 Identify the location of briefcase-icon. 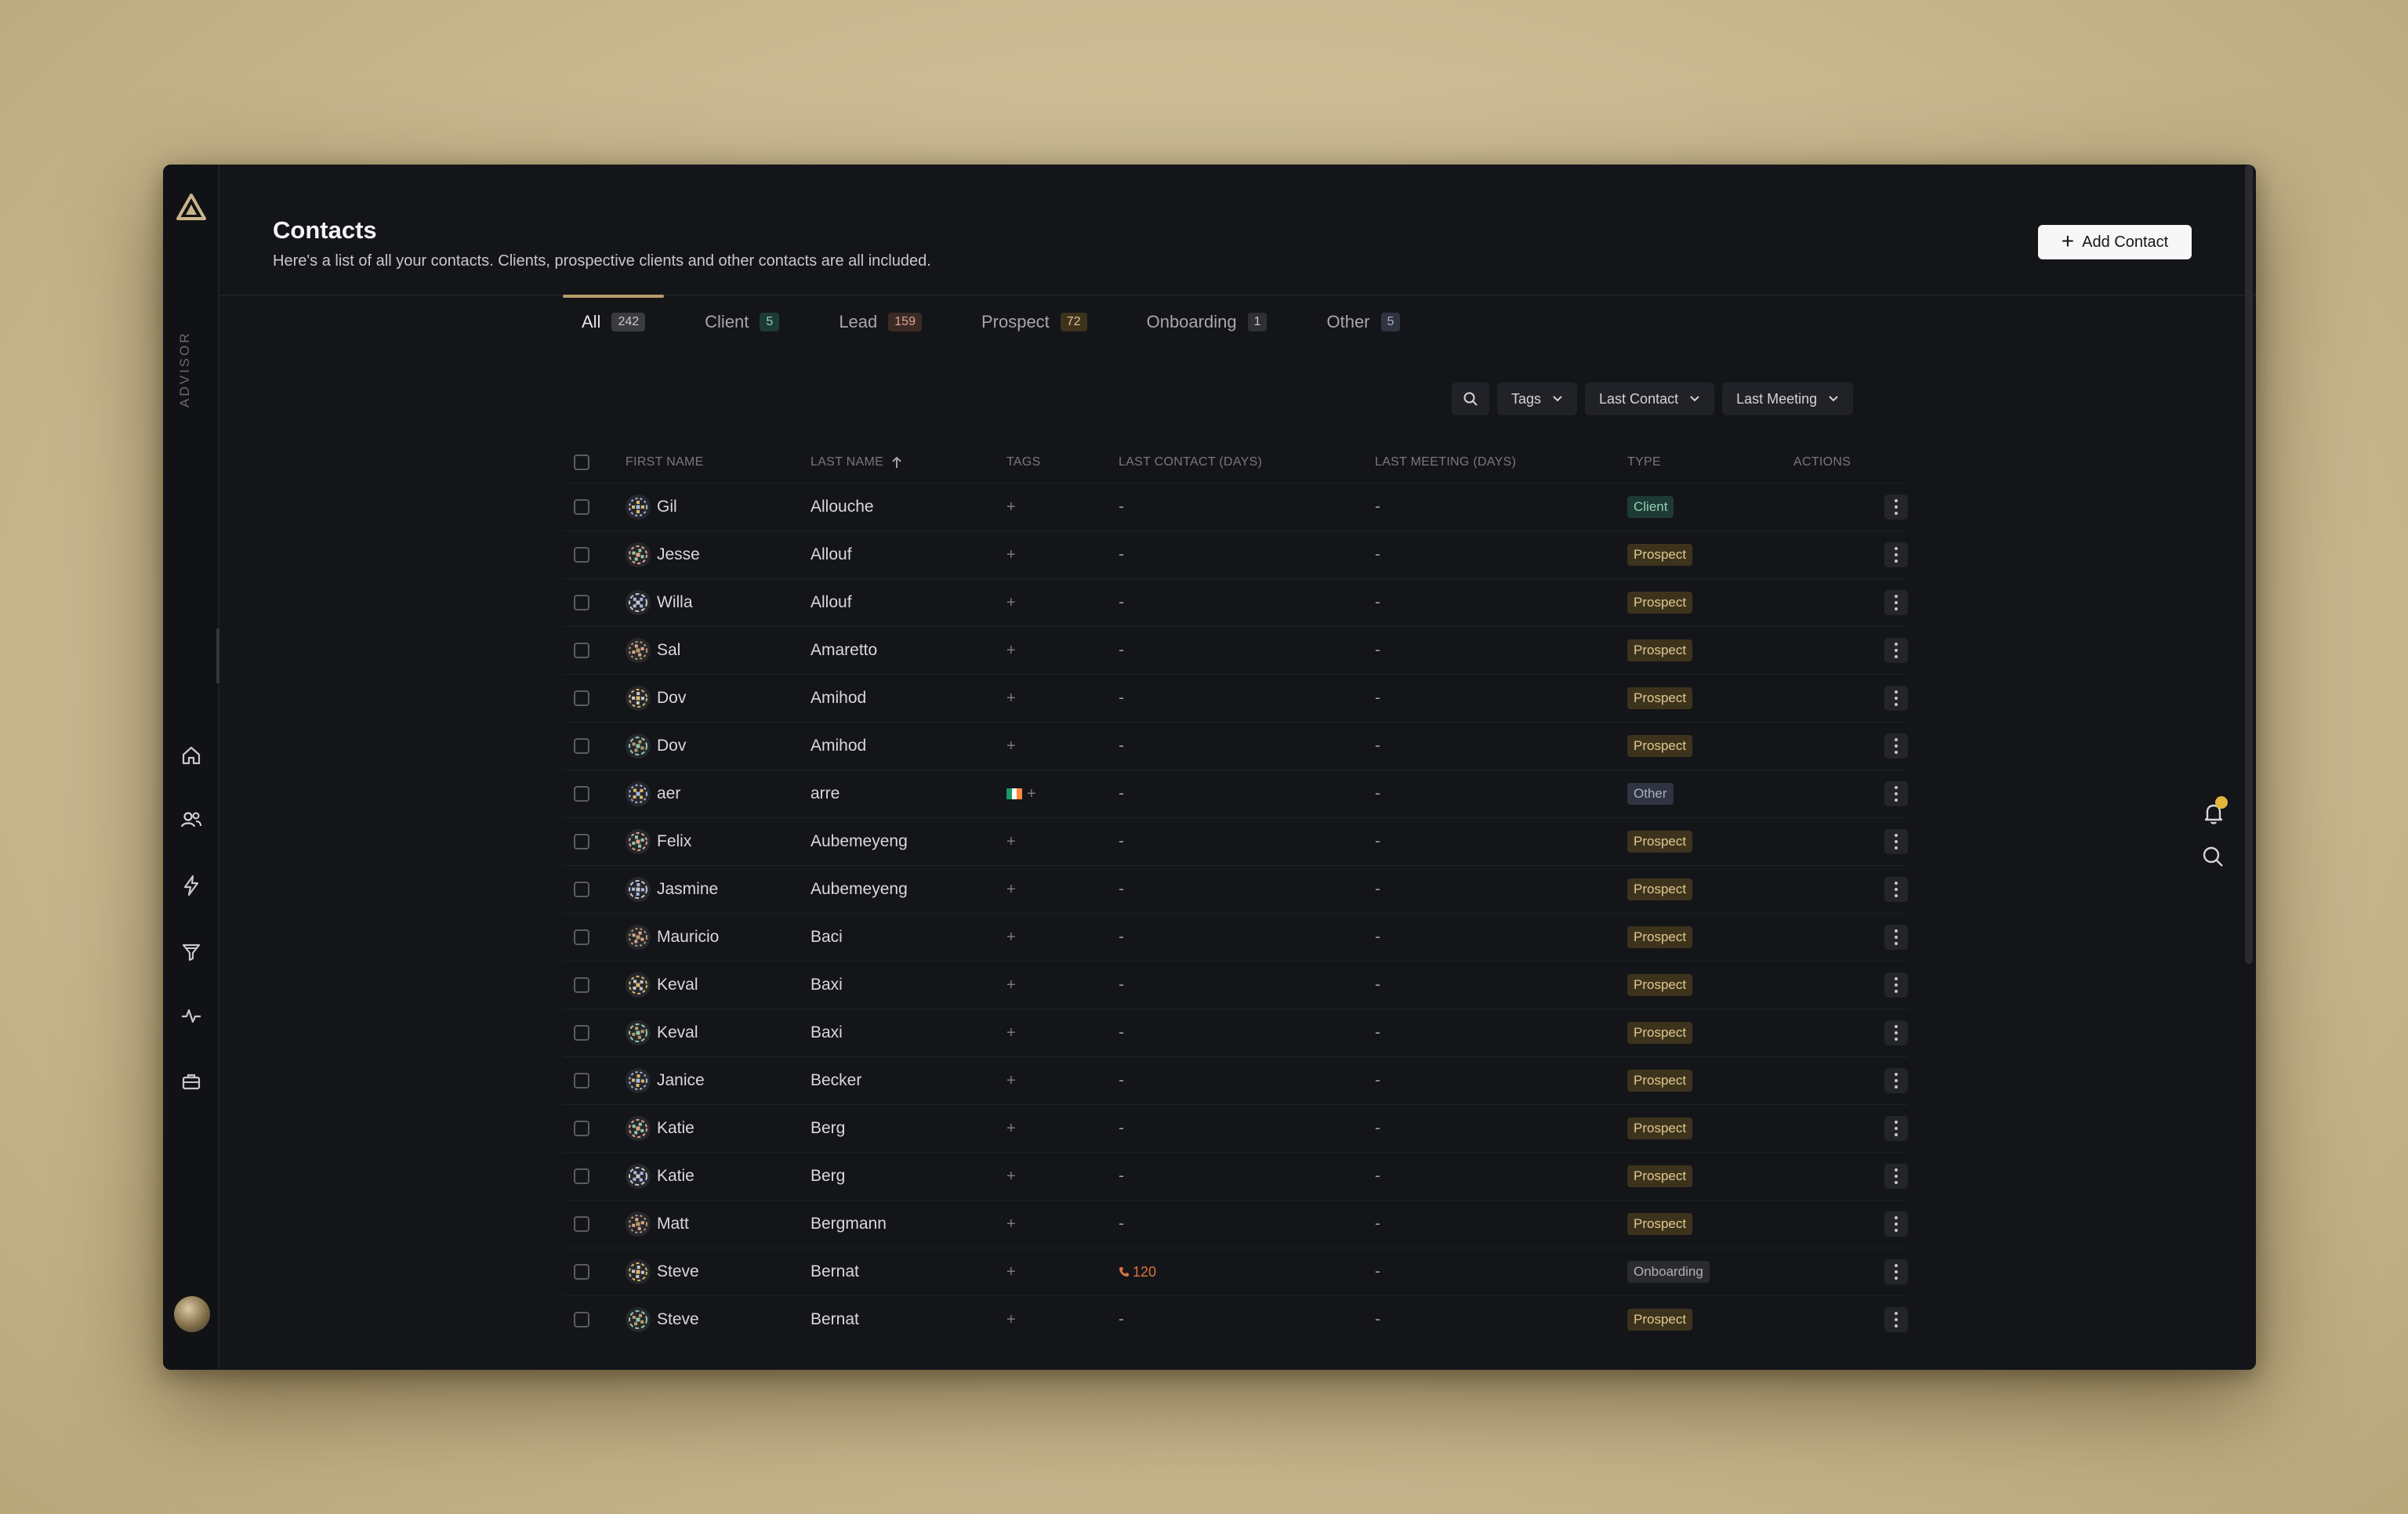
(191, 1081).